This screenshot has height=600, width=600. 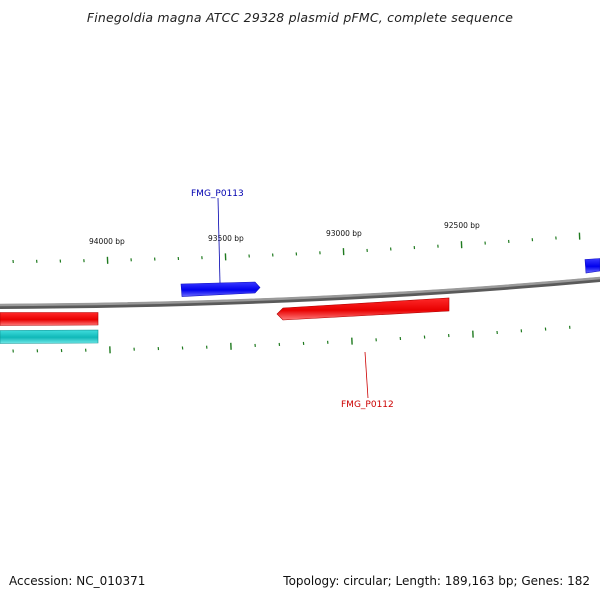 What do you see at coordinates (217, 194) in the screenshot?
I see `gene-label-fmg-p0113: FMG_P0113` at bounding box center [217, 194].